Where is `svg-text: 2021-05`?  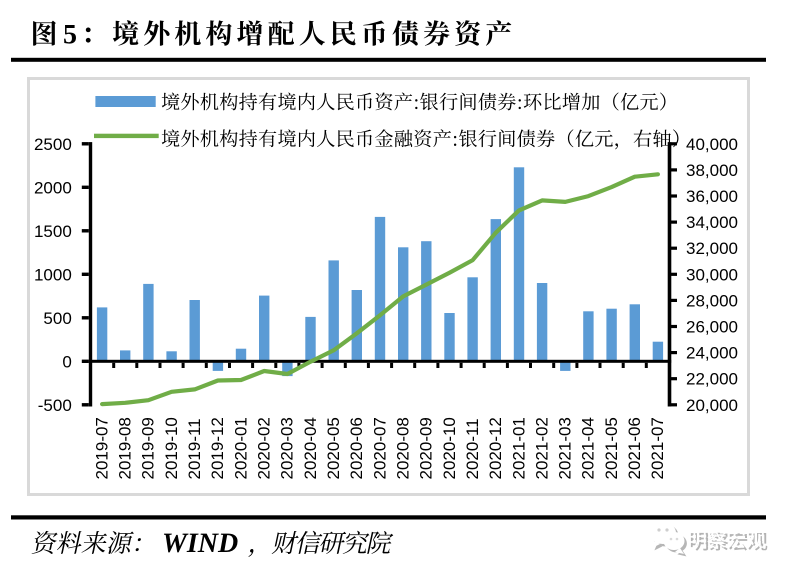
svg-text: 2021-05 is located at coordinates (611, 448).